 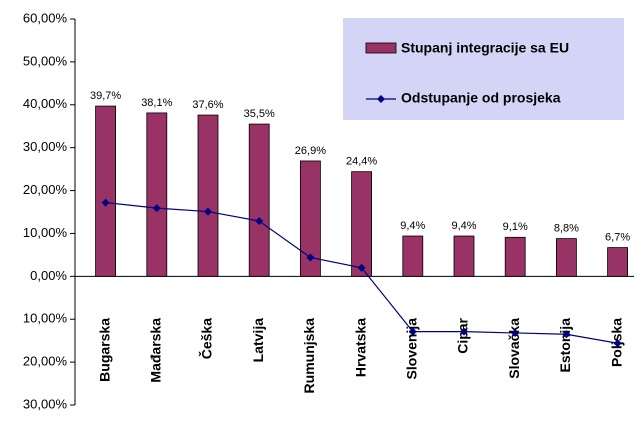 I want to click on data-label: 6,7%, so click(x=617, y=238).